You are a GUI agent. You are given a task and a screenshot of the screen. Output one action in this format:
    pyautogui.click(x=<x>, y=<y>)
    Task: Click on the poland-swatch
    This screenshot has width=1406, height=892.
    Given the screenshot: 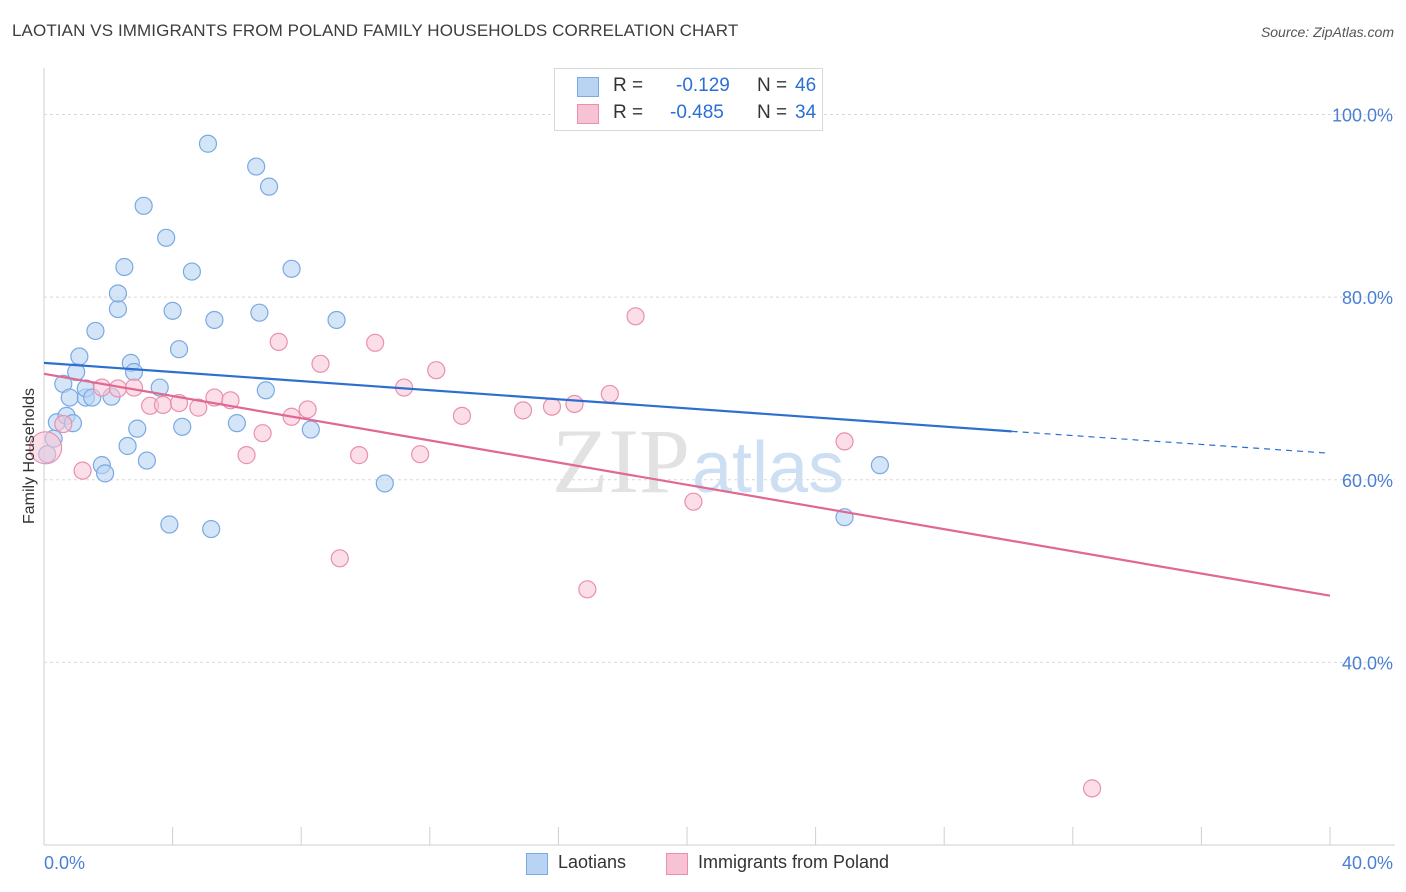 What is the action you would take?
    pyautogui.click(x=588, y=114)
    